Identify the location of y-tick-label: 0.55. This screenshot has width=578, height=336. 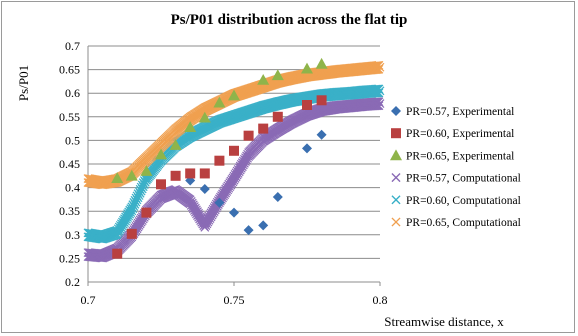
(69, 117).